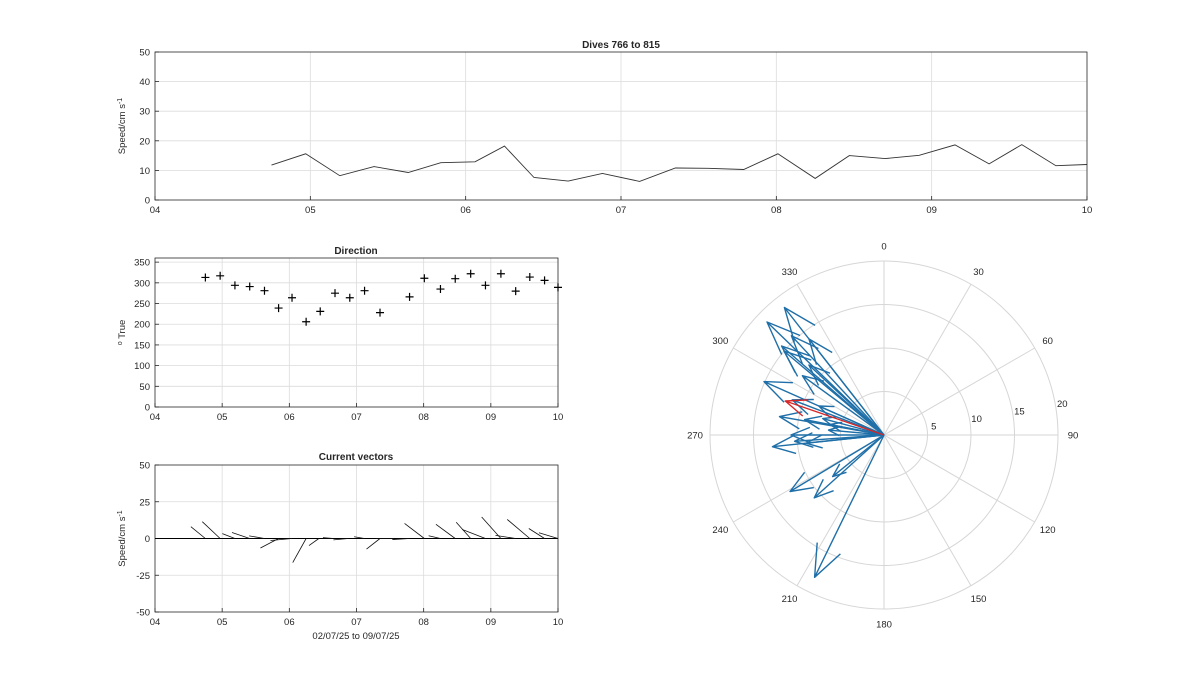 The width and height of the screenshot is (1200, 693). Describe the element at coordinates (310, 210) in the screenshot. I see `speed-x-tick-label: 05` at that location.